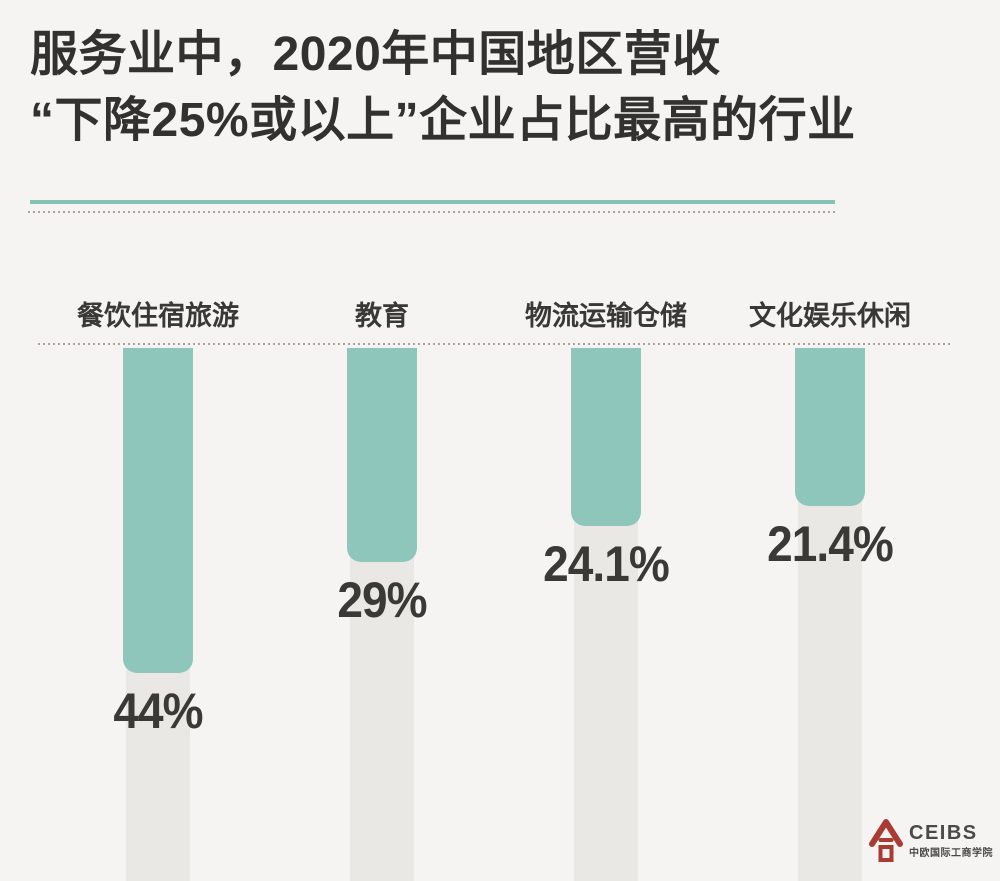  I want to click on category-label: 文化娱乐休闲, so click(830, 316).